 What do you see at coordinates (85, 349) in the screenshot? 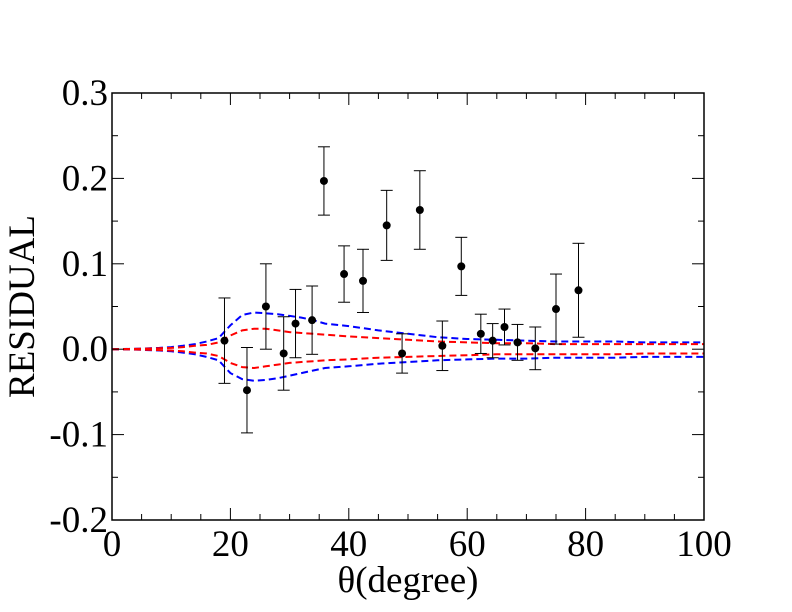
I see `y-tick-label: 0.0` at bounding box center [85, 349].